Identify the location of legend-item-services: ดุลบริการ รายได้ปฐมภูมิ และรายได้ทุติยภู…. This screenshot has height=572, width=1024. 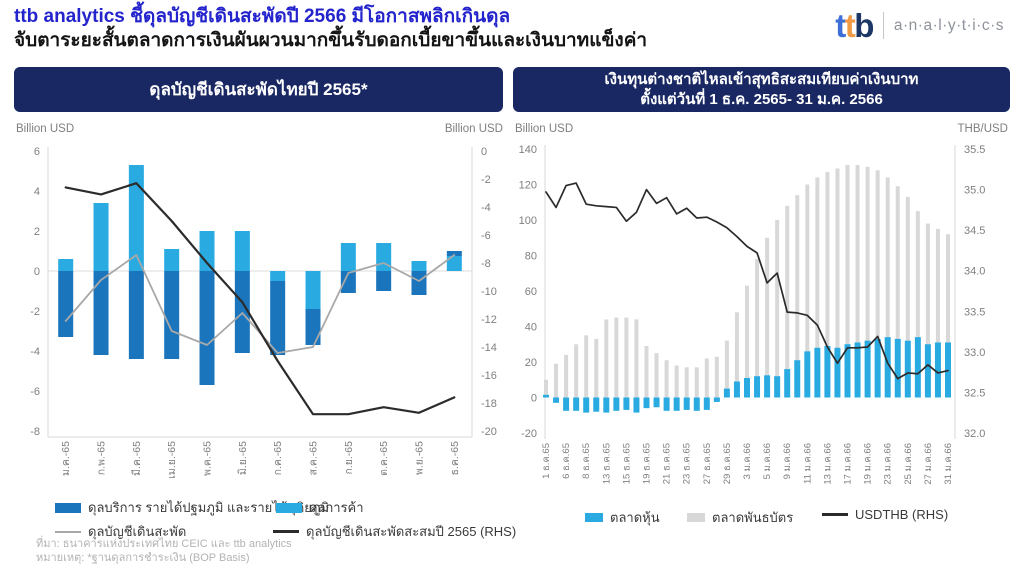
(192, 507).